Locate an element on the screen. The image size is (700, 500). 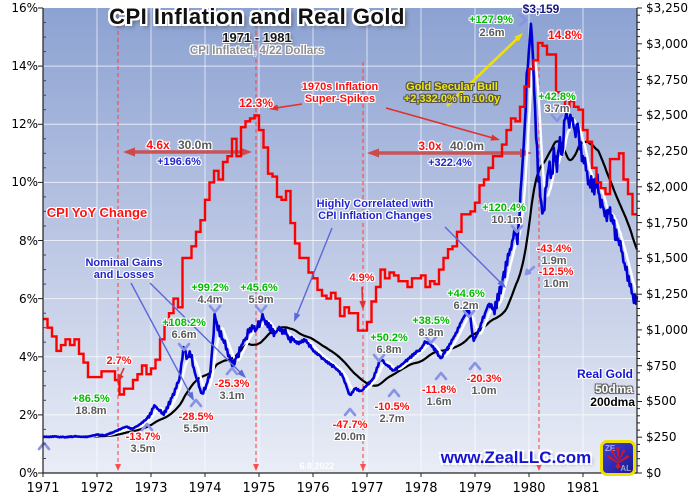
yellow-pointer-arrow is located at coordinates (484, 70).